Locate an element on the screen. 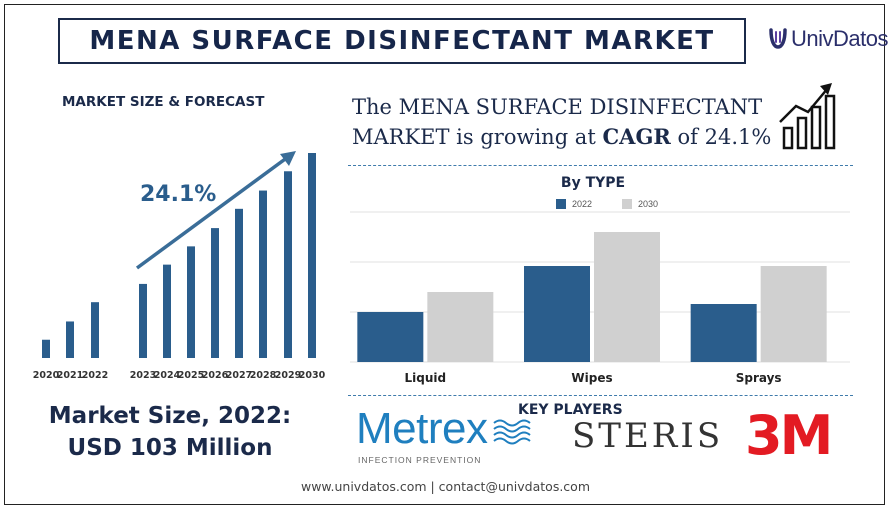 This screenshot has height=511, width=891. forecast-year-label: 2028 is located at coordinates (263, 375).